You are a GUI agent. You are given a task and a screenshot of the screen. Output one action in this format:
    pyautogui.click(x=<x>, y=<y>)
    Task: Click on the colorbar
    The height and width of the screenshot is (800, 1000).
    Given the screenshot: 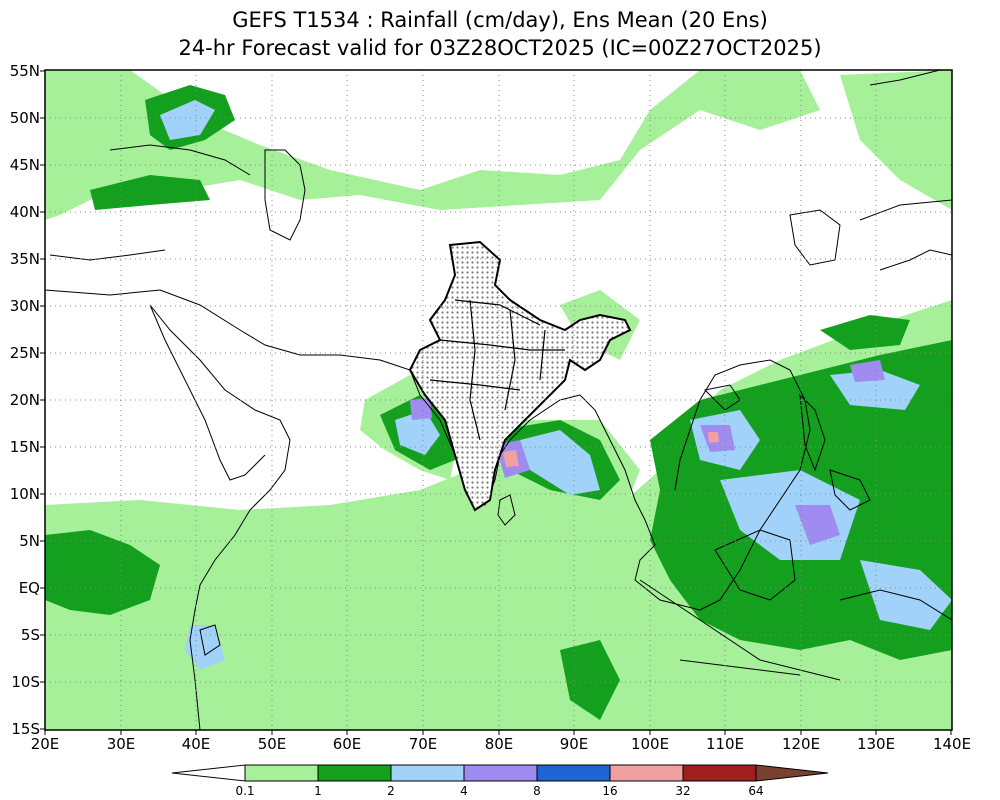 What is the action you would take?
    pyautogui.click(x=500, y=773)
    